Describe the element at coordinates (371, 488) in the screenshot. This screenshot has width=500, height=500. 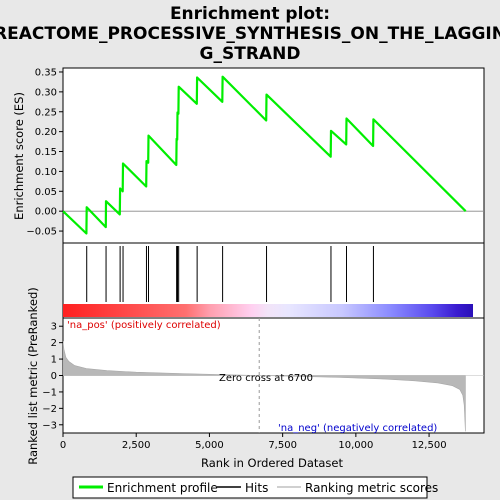
I see `legend-label-metric: Ranking metric scores` at that location.